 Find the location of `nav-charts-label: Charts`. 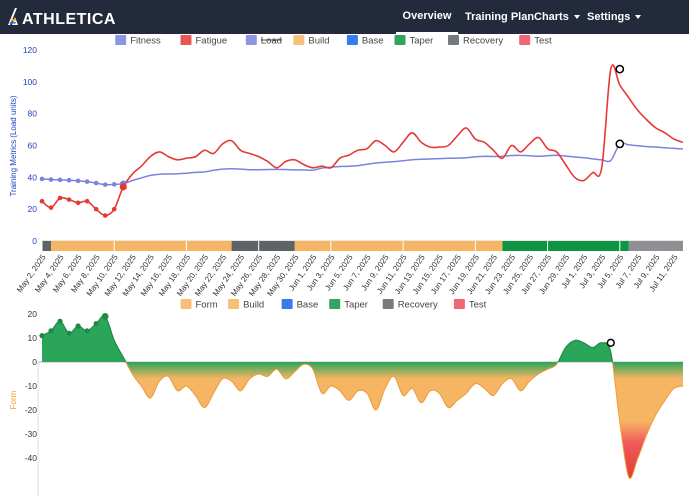

nav-charts-label: Charts is located at coordinates (551, 17).